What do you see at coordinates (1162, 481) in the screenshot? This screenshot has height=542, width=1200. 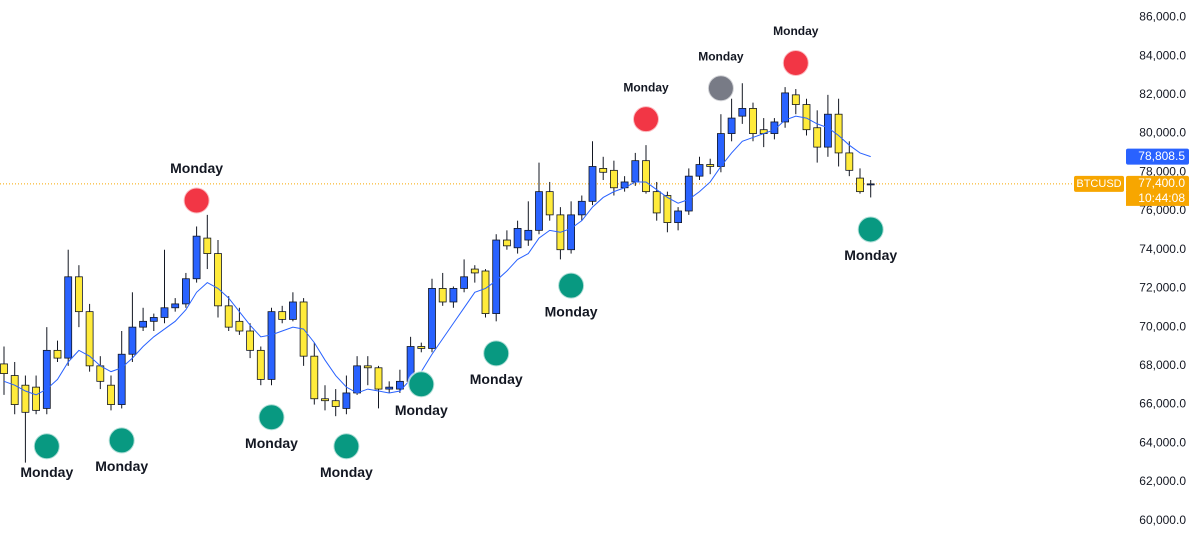 I see `y-tick-label: 62,000.0` at bounding box center [1162, 481].